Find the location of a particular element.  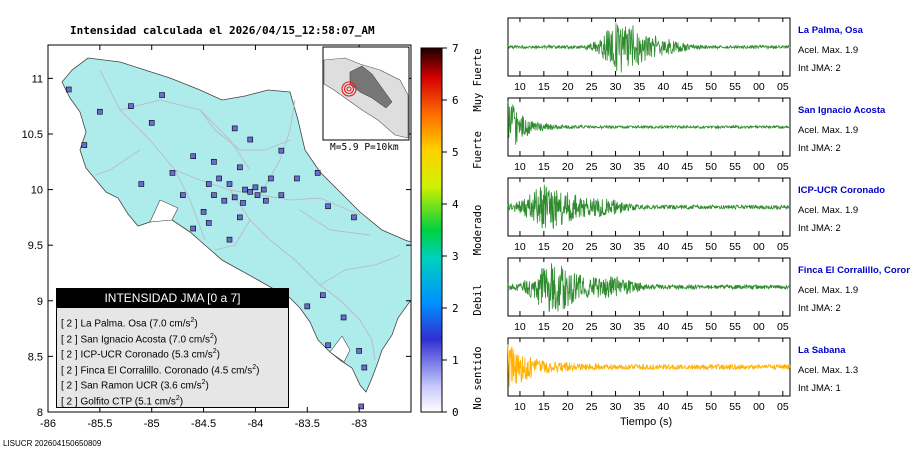

lat-tick-label: 11 is located at coordinates (37, 79).